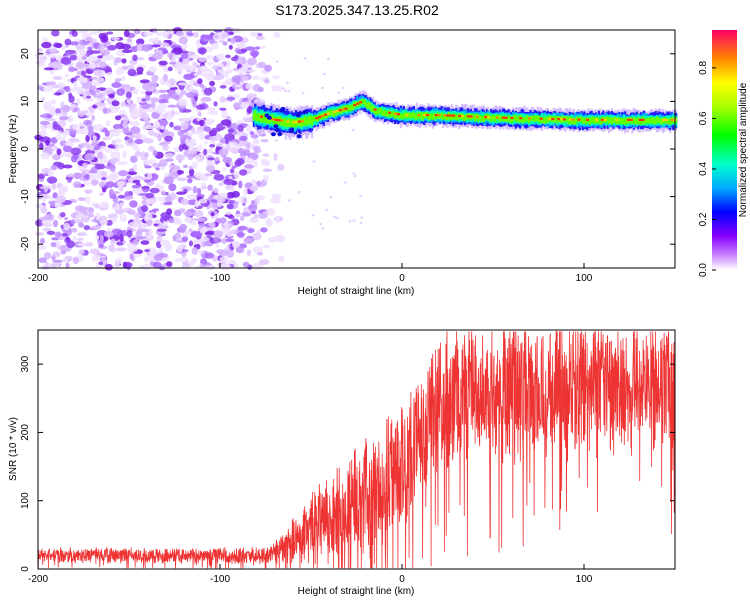 The width and height of the screenshot is (750, 600). Describe the element at coordinates (703, 68) in the screenshot. I see `colorbar-tick-label: 0.8` at that location.